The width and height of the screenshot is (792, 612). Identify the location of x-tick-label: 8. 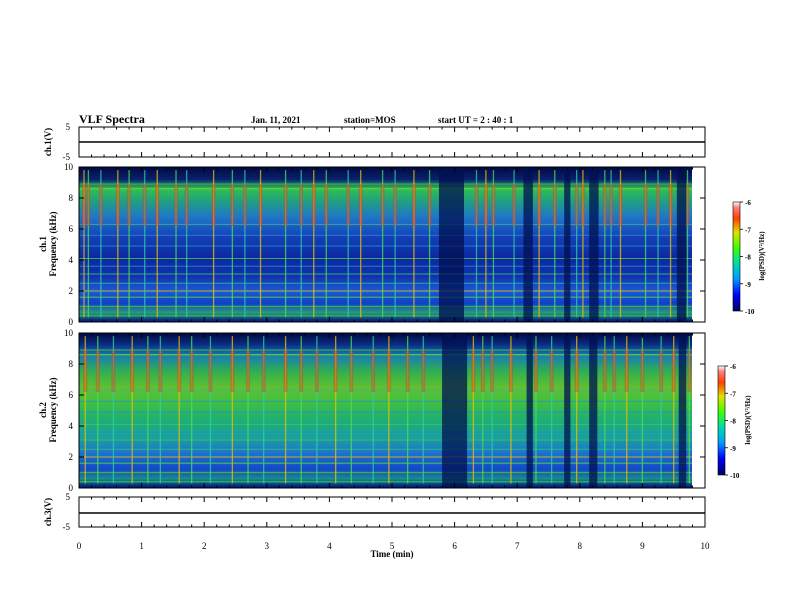
(580, 546).